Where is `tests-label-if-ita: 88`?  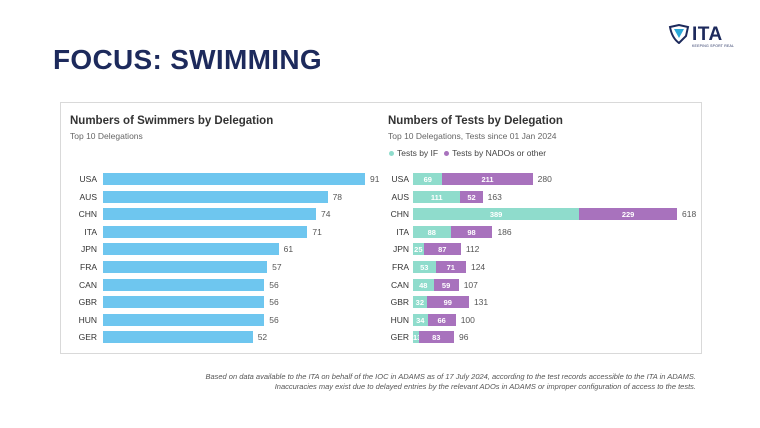
tests-label-if-ita: 88 is located at coordinates (431, 232).